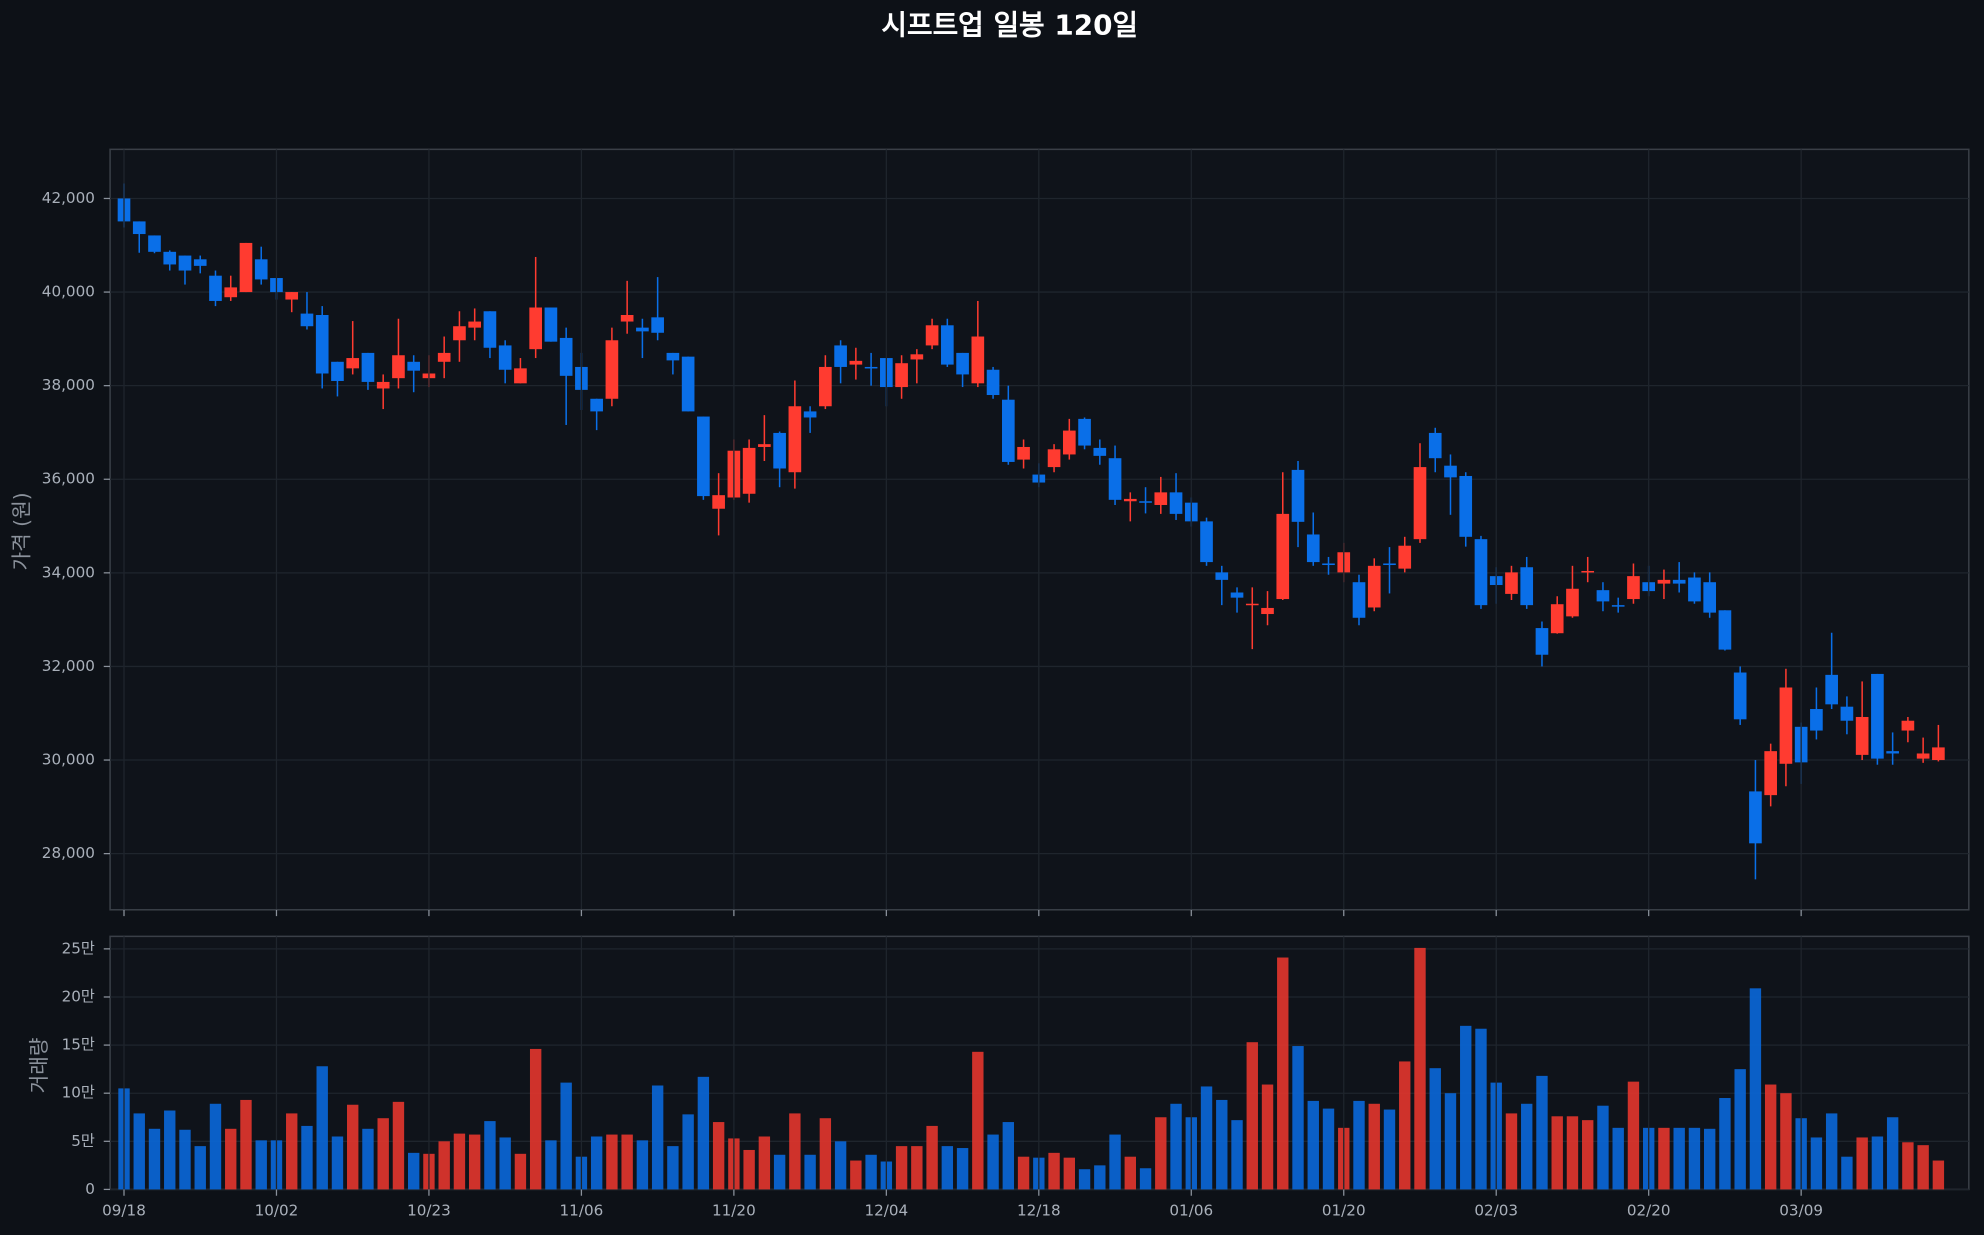 The image size is (1984, 1235). Describe the element at coordinates (83, 1141) in the screenshot. I see `y-tick-label: 5만` at that location.